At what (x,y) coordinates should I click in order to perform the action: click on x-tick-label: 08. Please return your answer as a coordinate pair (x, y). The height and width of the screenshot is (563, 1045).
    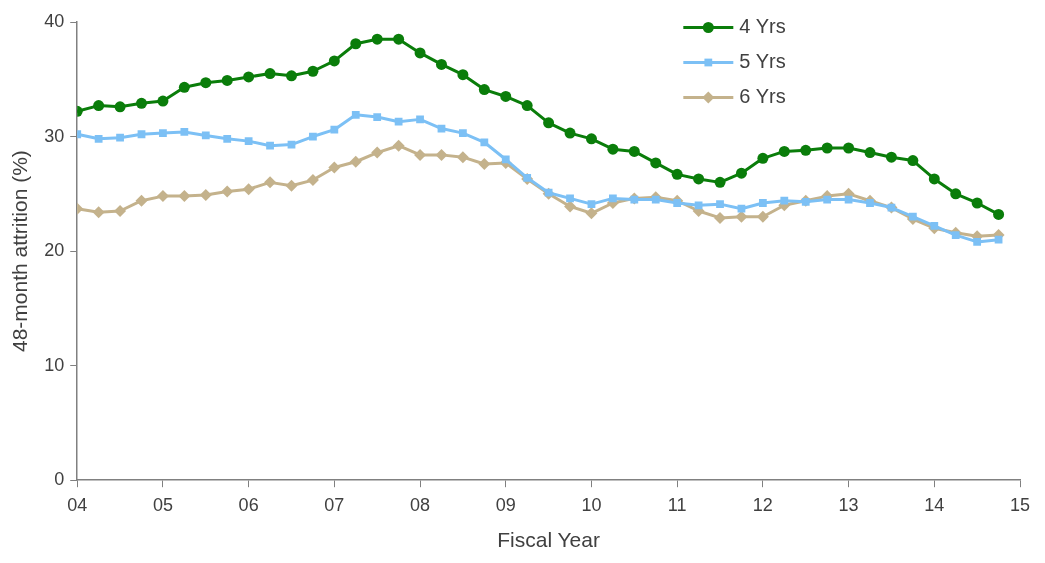
    Looking at the image, I should click on (420, 504).